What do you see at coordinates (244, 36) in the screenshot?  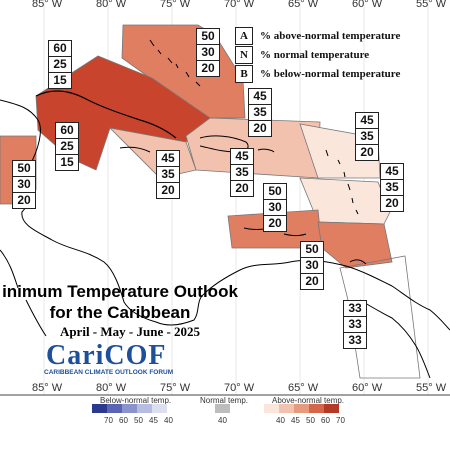 I see `legend-key-above: A` at bounding box center [244, 36].